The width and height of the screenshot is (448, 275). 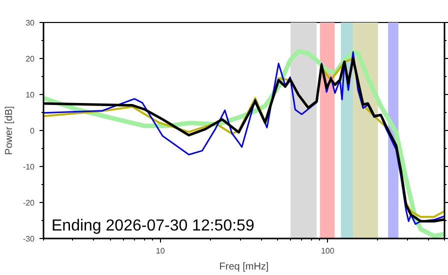 What do you see at coordinates (31, 59) in the screenshot?
I see `y-tick-label: 20` at bounding box center [31, 59].